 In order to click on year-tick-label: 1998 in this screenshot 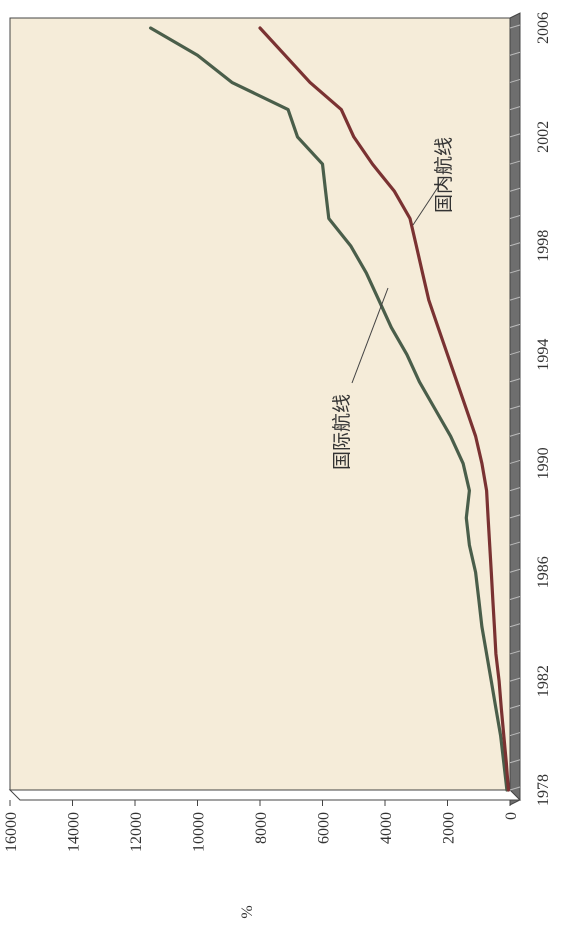, I will do `click(543, 246)`.